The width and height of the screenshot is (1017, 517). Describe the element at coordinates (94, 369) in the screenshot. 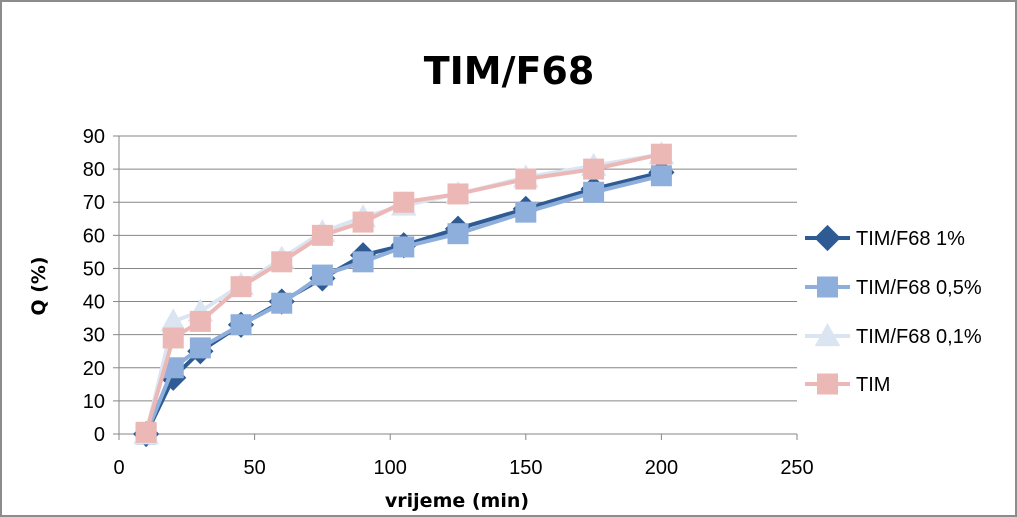

I see `y-tick-label: 20` at that location.